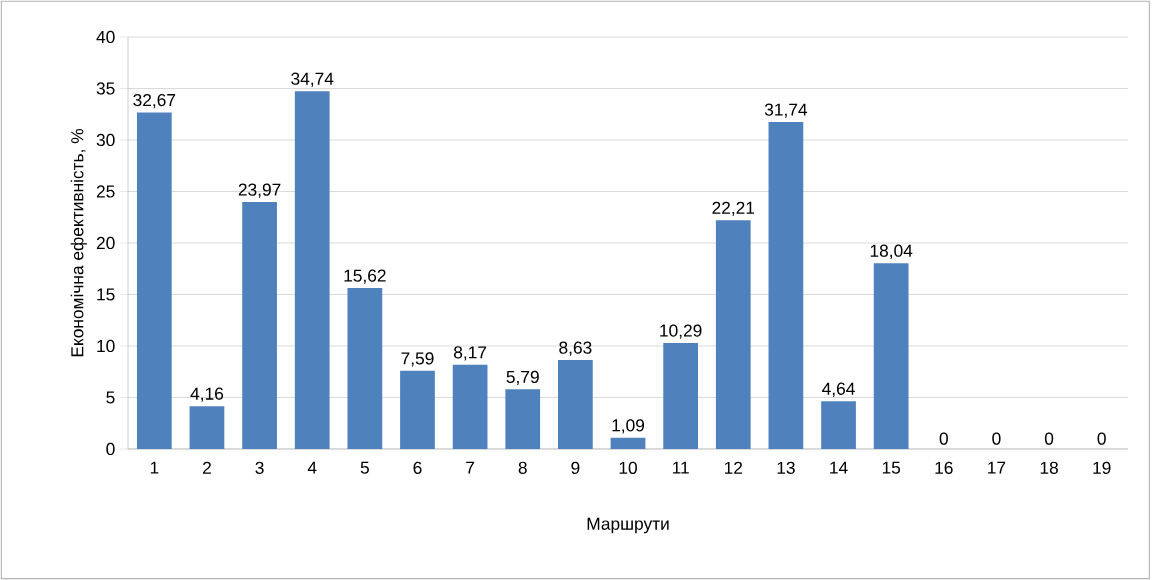 Image resolution: width=1152 pixels, height=580 pixels. What do you see at coordinates (997, 467) in the screenshot?
I see `x-tick-label: 17` at bounding box center [997, 467].